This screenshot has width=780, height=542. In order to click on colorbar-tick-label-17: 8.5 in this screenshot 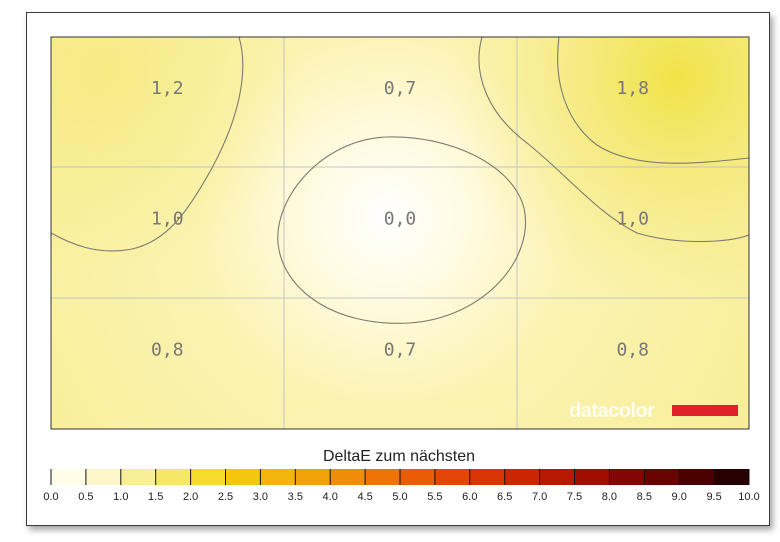, I will do `click(644, 497)`.